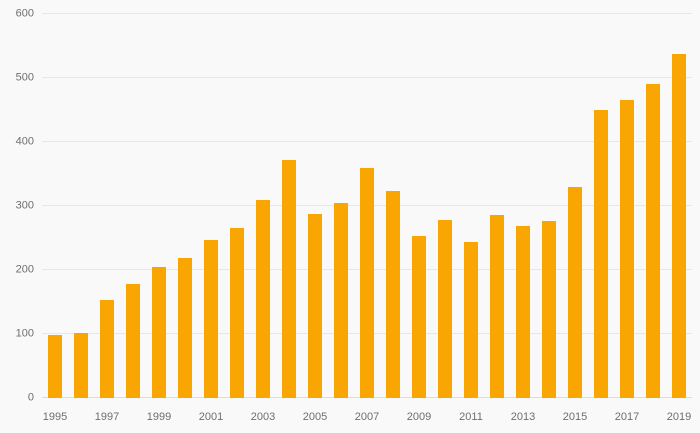  Describe the element at coordinates (55, 417) in the screenshot. I see `x-tick-label-1995: 1995` at that location.